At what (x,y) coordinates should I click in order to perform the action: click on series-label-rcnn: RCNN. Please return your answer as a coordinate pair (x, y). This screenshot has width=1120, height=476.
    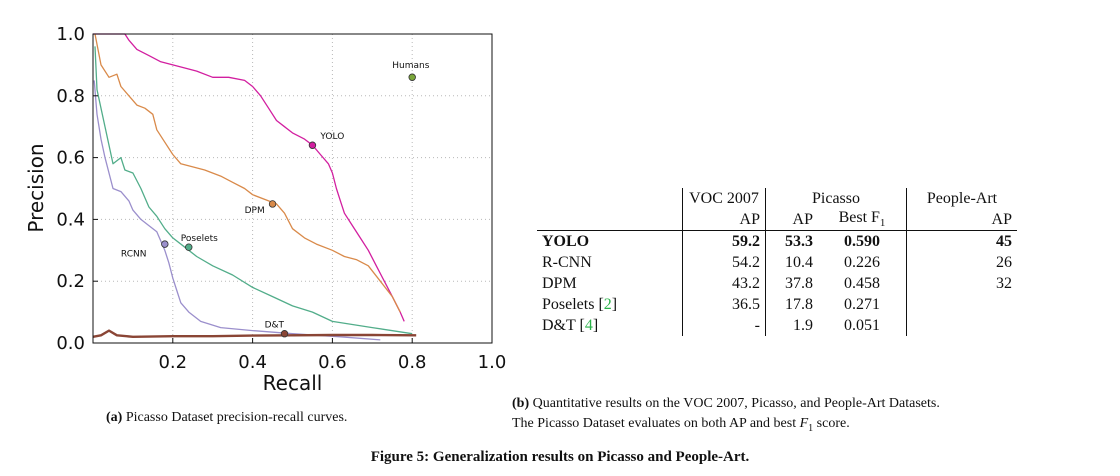
    Looking at the image, I should click on (134, 254).